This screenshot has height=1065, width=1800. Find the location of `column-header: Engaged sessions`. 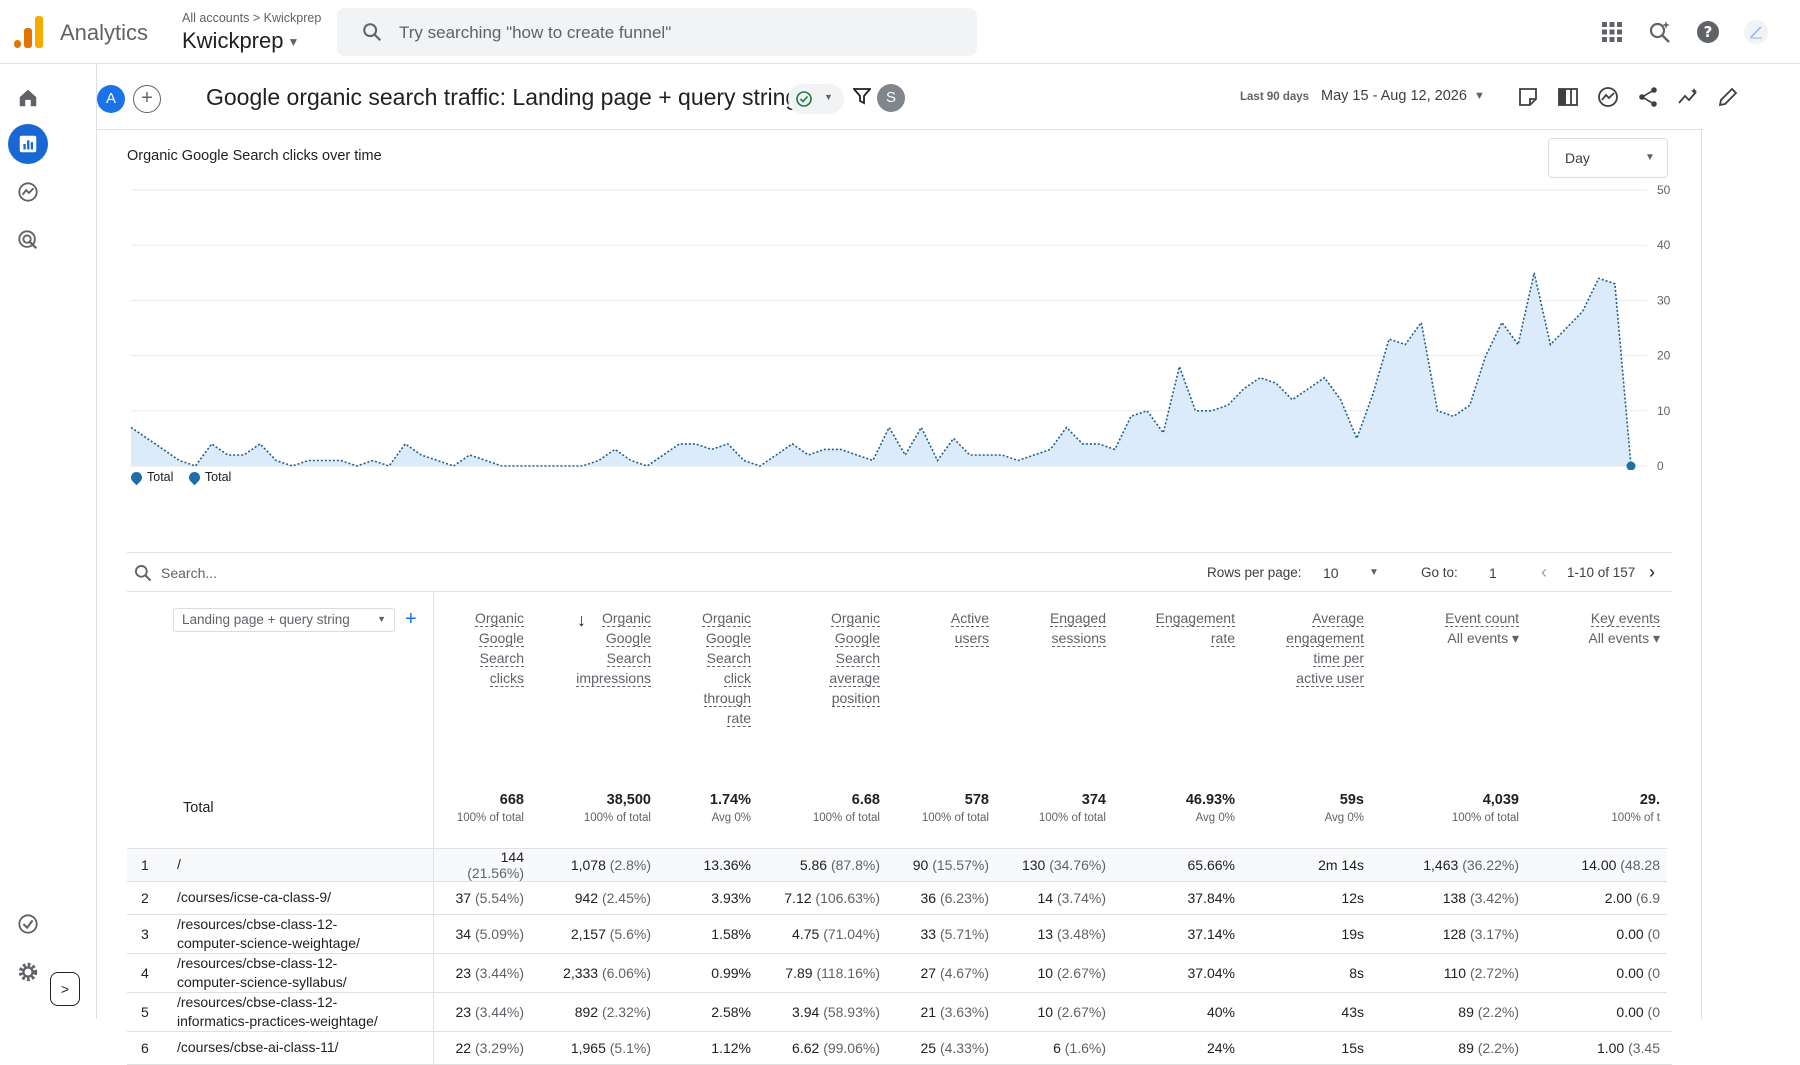

column-header: Engaged sessions is located at coordinates (1059, 692).